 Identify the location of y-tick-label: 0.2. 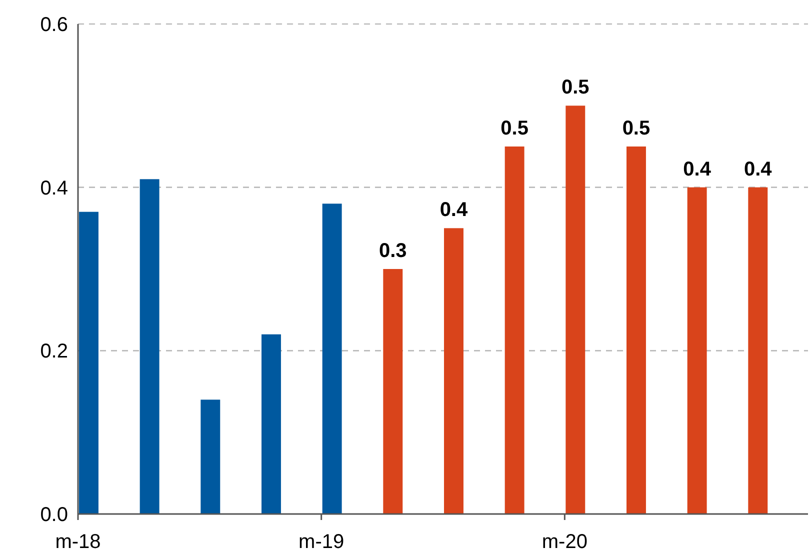
(54, 351).